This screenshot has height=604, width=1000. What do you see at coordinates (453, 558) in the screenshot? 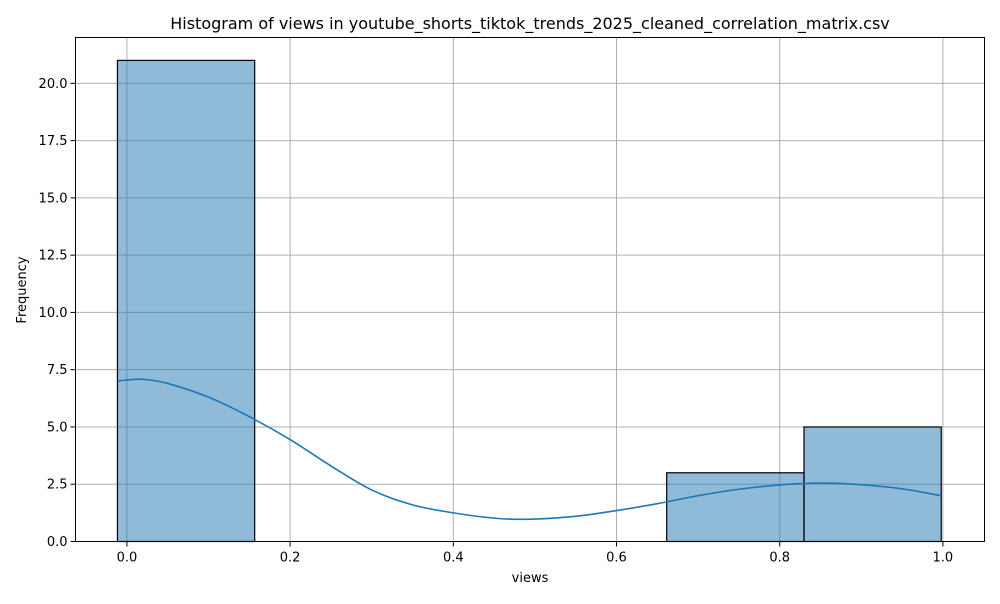
I see `x-tick-label: 0.4` at bounding box center [453, 558].